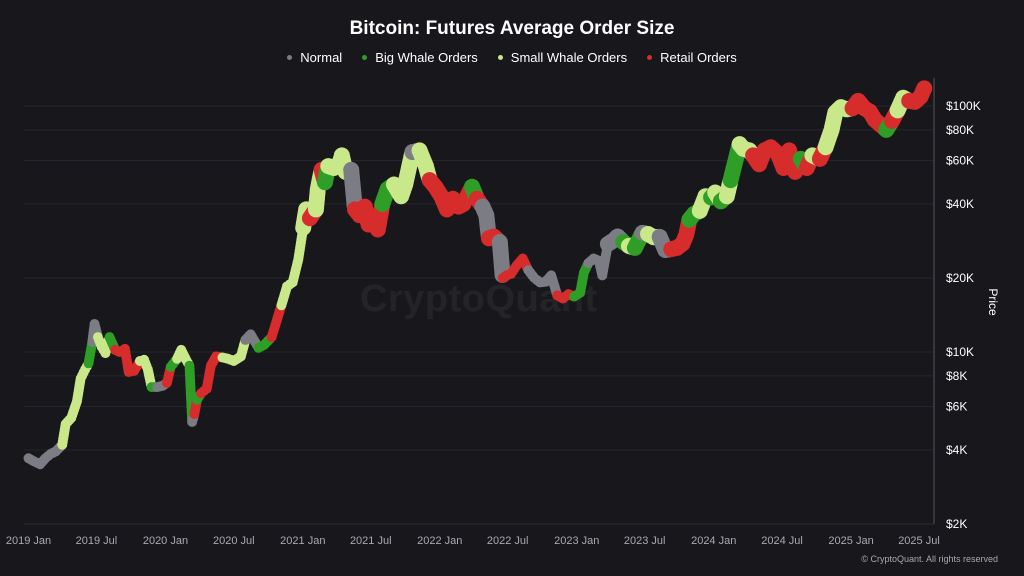 The height and width of the screenshot is (576, 1024). What do you see at coordinates (963, 106) in the screenshot?
I see `y-tick-label: $100K` at bounding box center [963, 106].